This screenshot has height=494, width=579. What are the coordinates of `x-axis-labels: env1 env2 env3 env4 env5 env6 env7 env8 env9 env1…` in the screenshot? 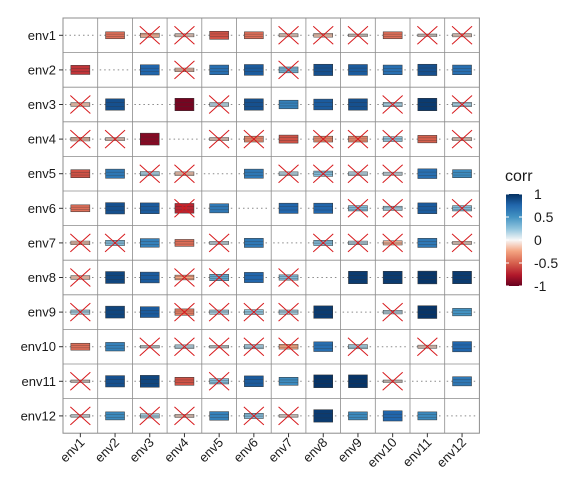 It's located at (263, 451).